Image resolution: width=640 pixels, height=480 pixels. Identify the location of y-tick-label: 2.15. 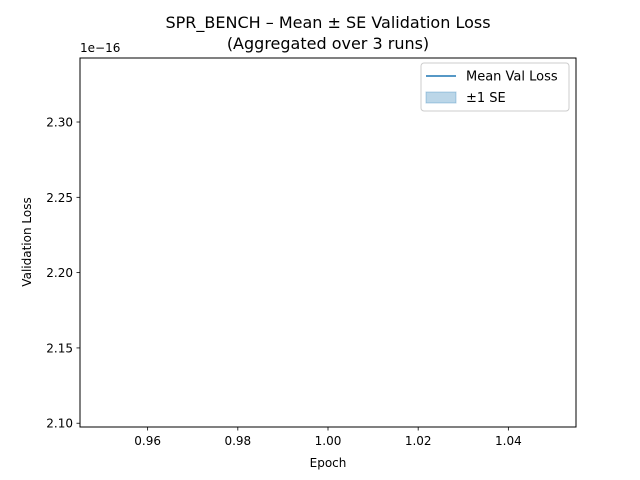
(59, 348).